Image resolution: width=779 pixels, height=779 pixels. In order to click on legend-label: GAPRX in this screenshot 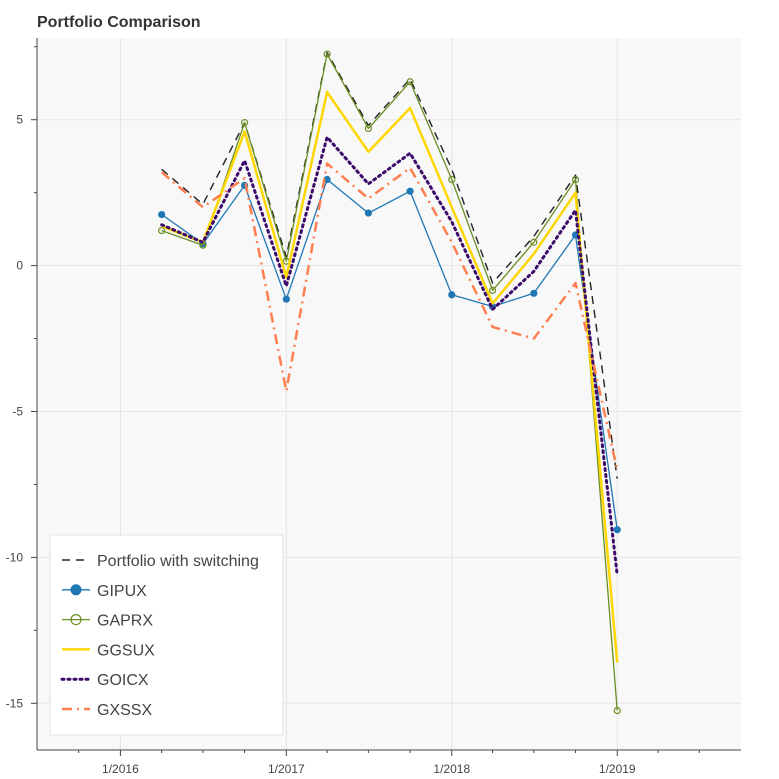, I will do `click(125, 621)`.